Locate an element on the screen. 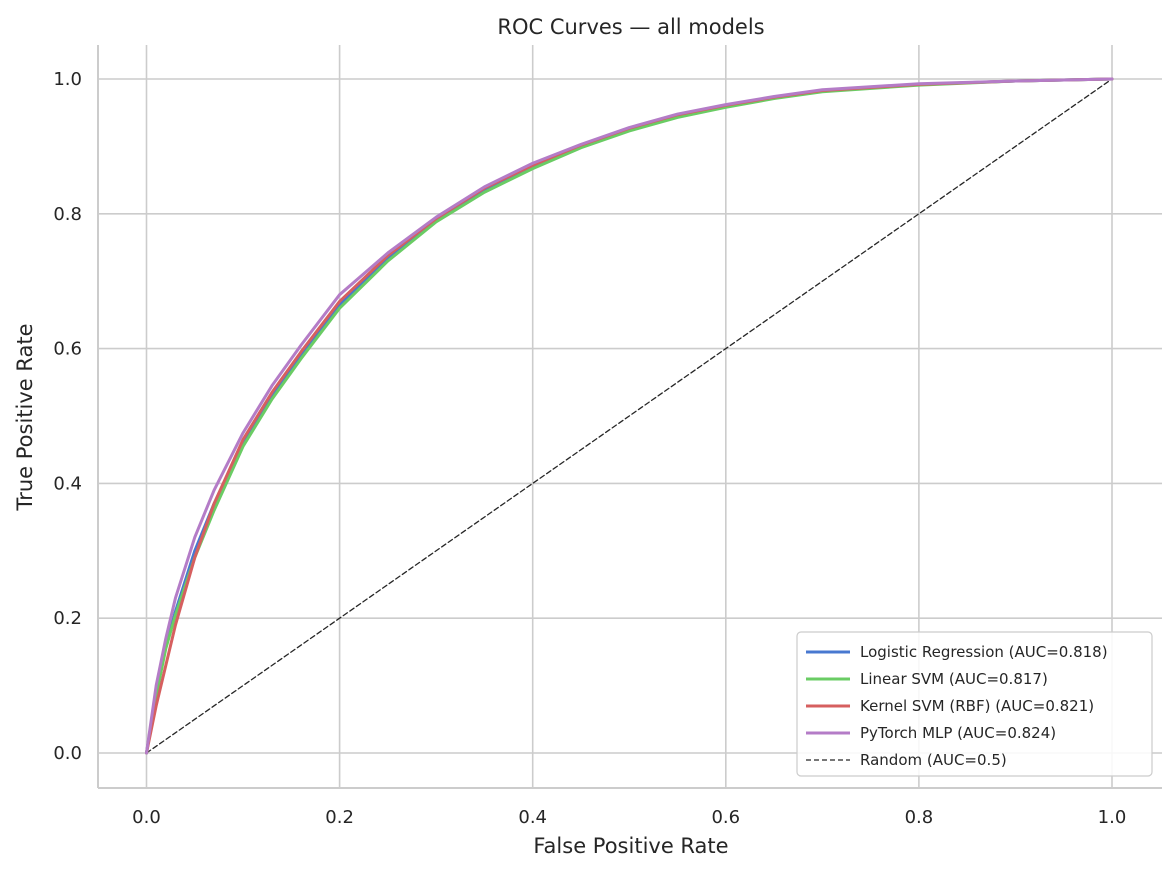 The height and width of the screenshot is (873, 1176). legend-label-4: Random (AUC=0.5) is located at coordinates (933, 760).